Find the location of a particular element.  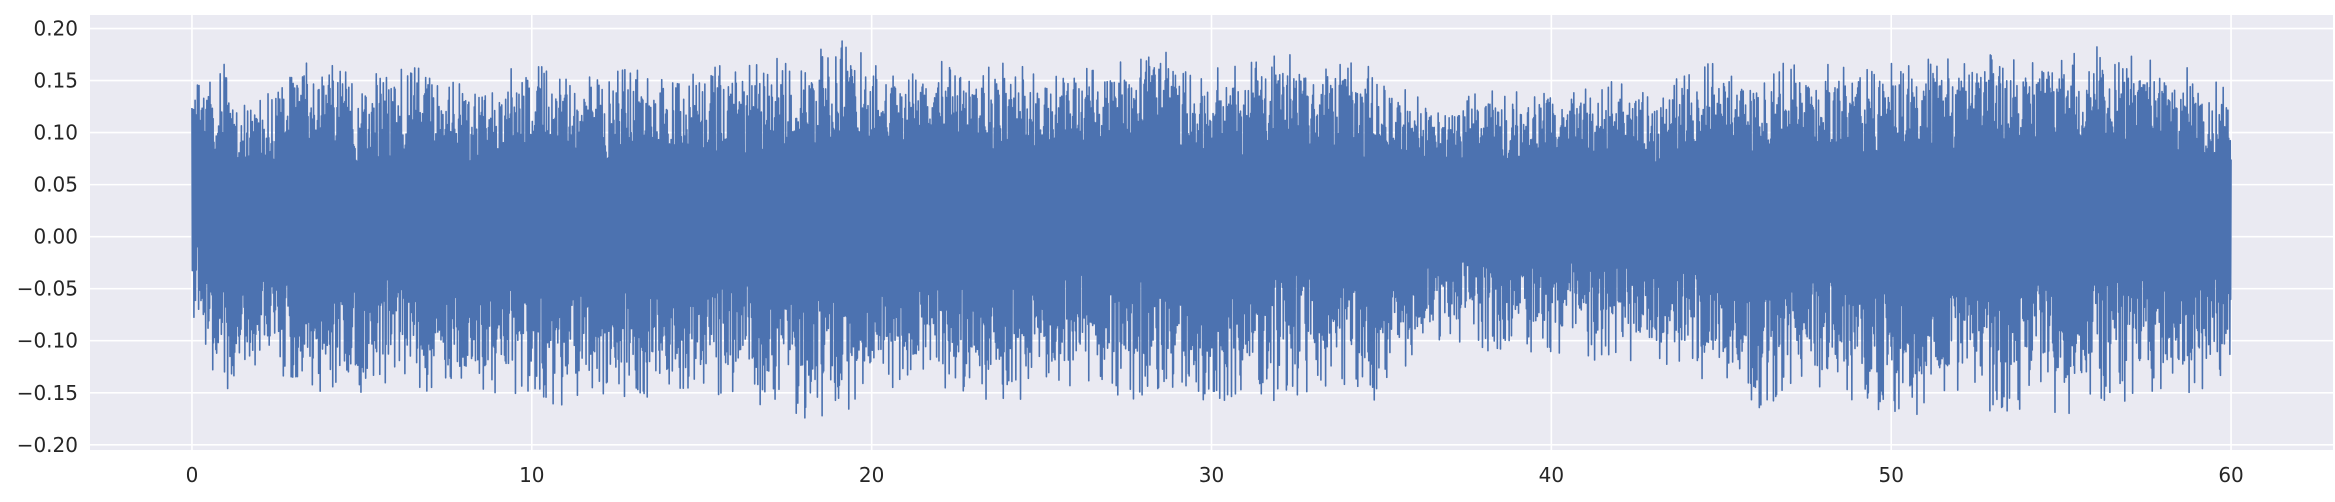

x-tick-label: 10 is located at coordinates (531, 475).